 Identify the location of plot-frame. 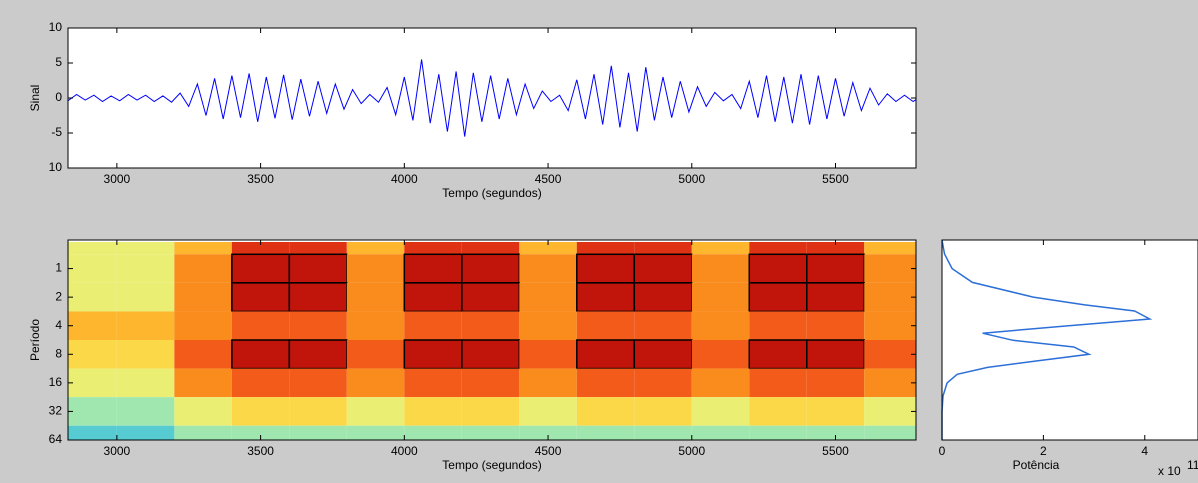
(1069, 340).